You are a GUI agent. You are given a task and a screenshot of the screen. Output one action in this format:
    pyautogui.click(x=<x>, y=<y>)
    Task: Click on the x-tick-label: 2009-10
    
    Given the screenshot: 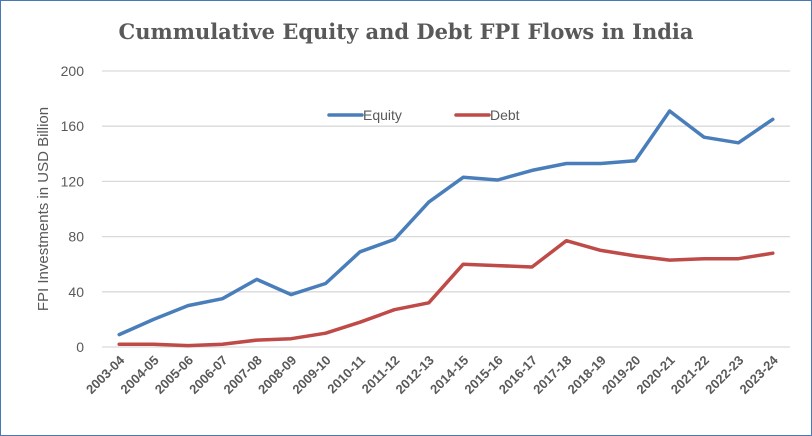 What is the action you would take?
    pyautogui.click(x=311, y=375)
    